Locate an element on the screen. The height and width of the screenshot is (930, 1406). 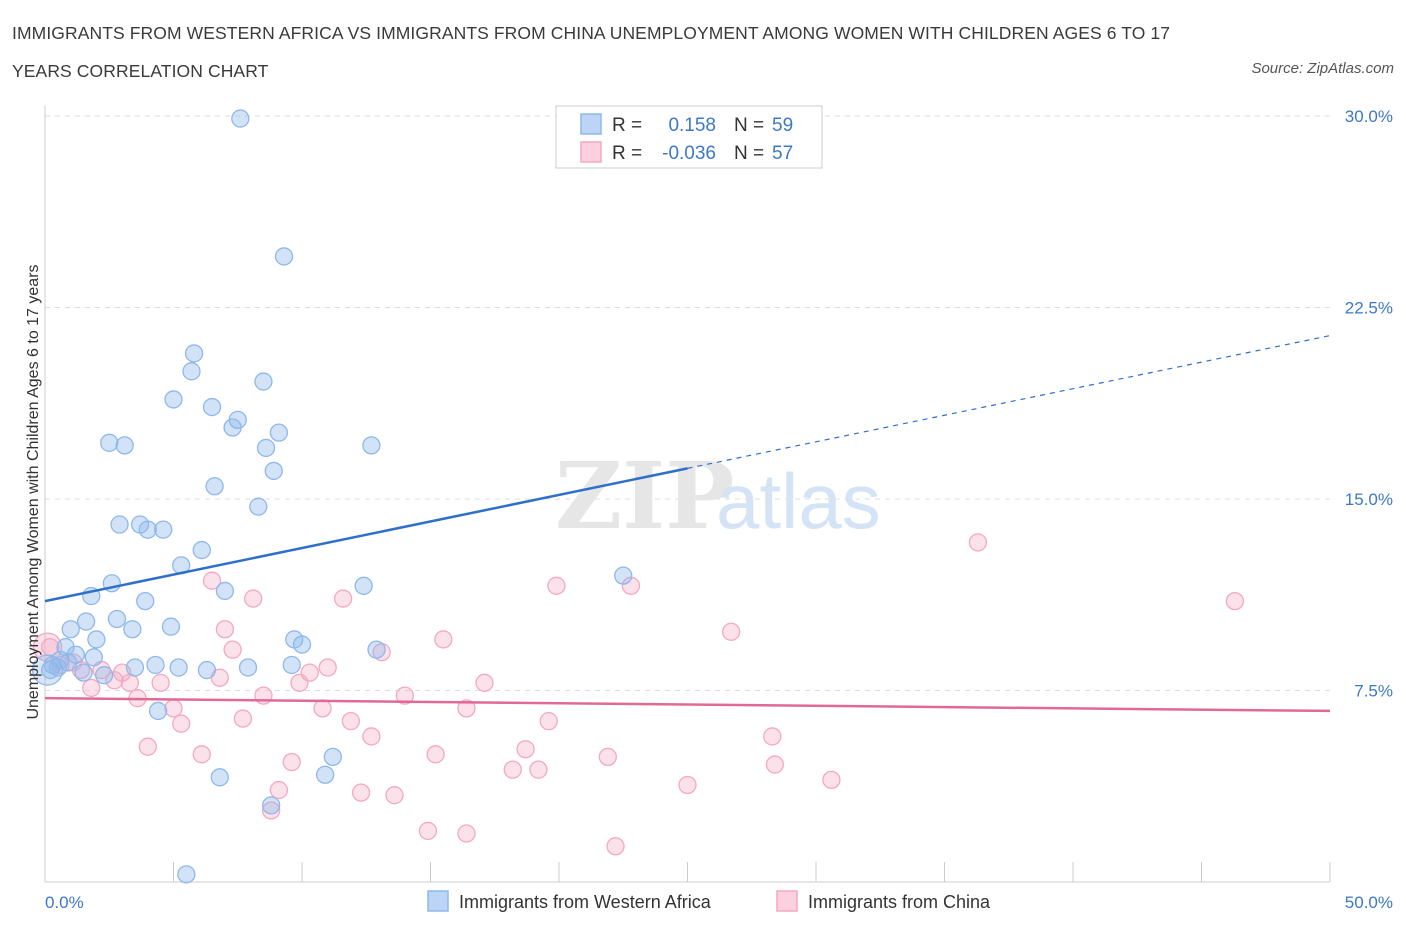
y-tick-label-3: 30.0% is located at coordinates (1369, 116).